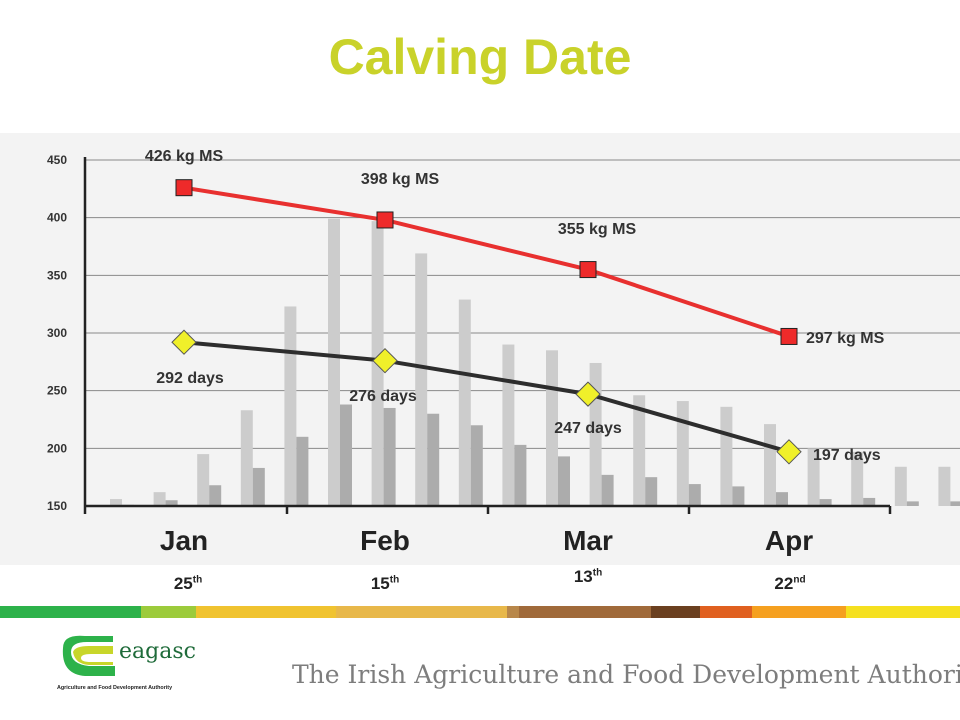 This screenshot has width=960, height=720. I want to click on kg-ms-line, so click(486, 262).